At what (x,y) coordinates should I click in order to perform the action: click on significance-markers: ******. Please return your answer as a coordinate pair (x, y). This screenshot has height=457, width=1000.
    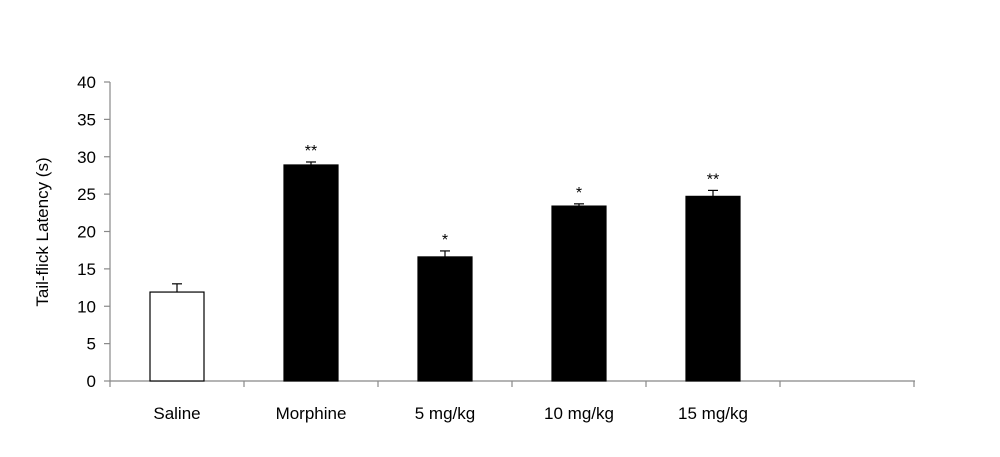
    Looking at the image, I should click on (512, 196).